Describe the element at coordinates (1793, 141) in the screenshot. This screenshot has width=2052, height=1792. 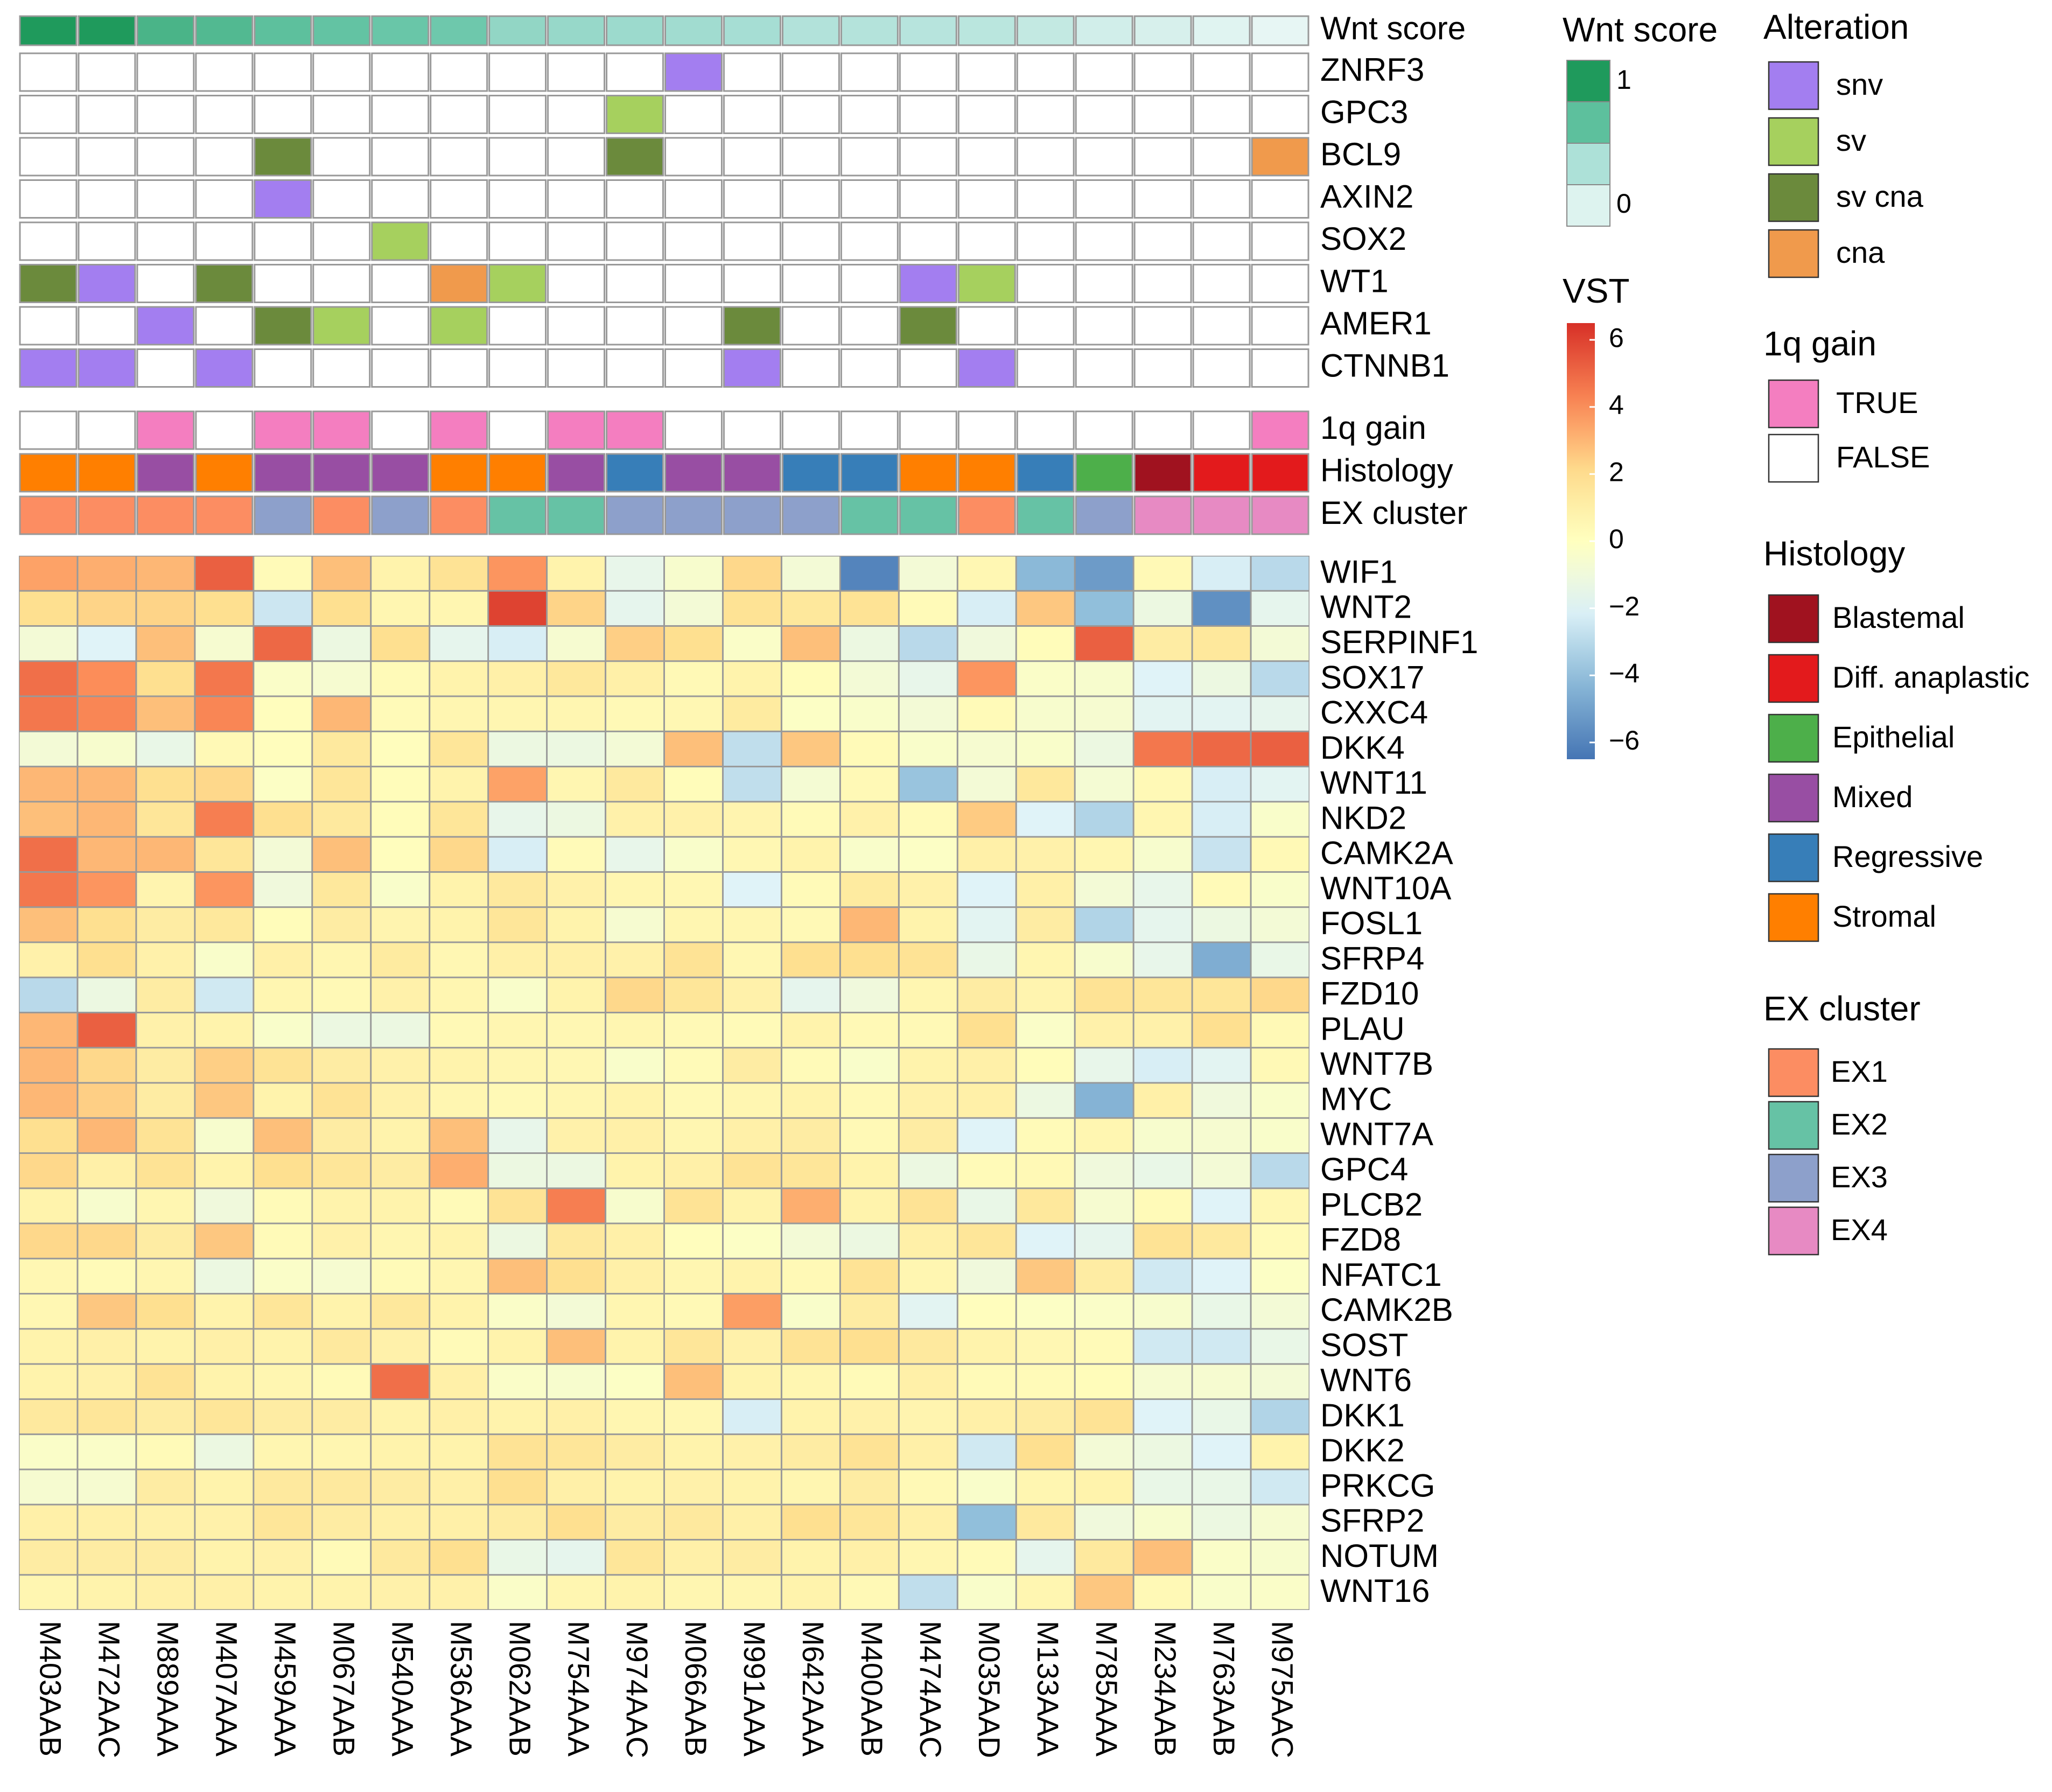
I see `alteration-legend-swatch` at that location.